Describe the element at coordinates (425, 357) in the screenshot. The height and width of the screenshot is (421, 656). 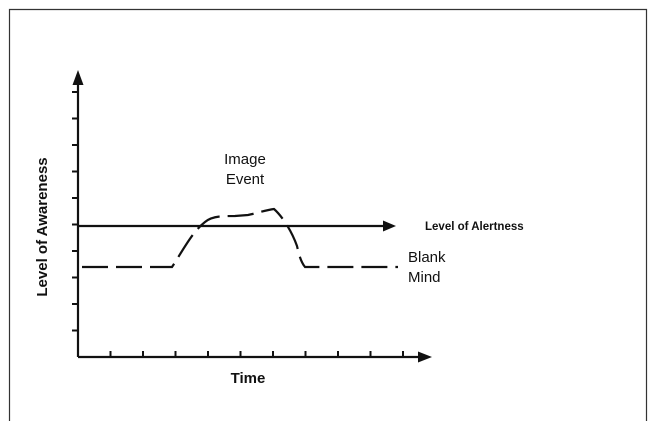
I see `x-axis-arrow` at that location.